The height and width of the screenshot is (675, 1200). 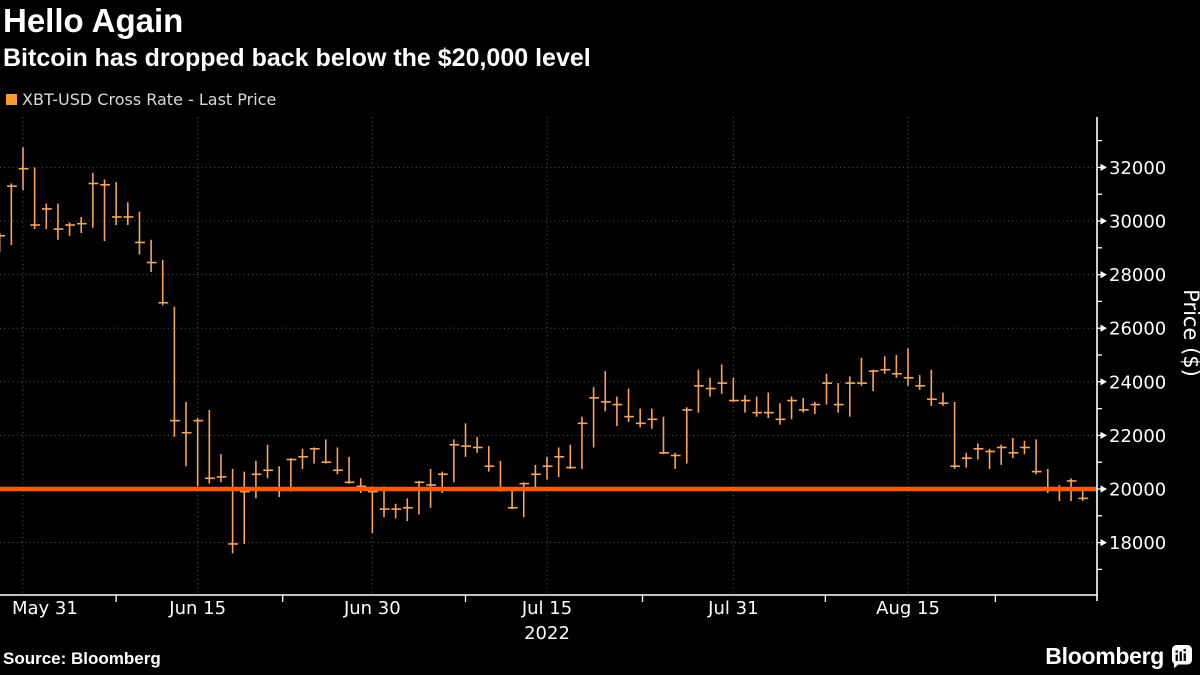 I want to click on y-tick-label: 18000, so click(x=1137, y=543).